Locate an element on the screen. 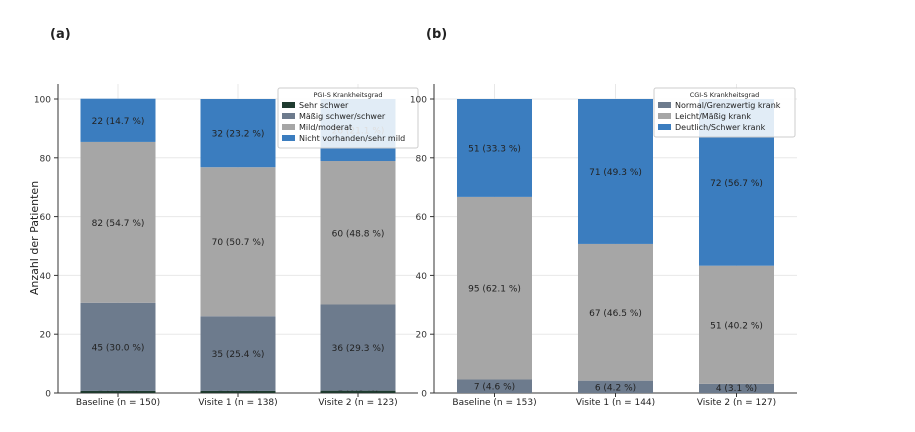 Image resolution: width=915 pixels, height=432 pixels. x-tick-label: Baseline (n = 150) is located at coordinates (118, 403).